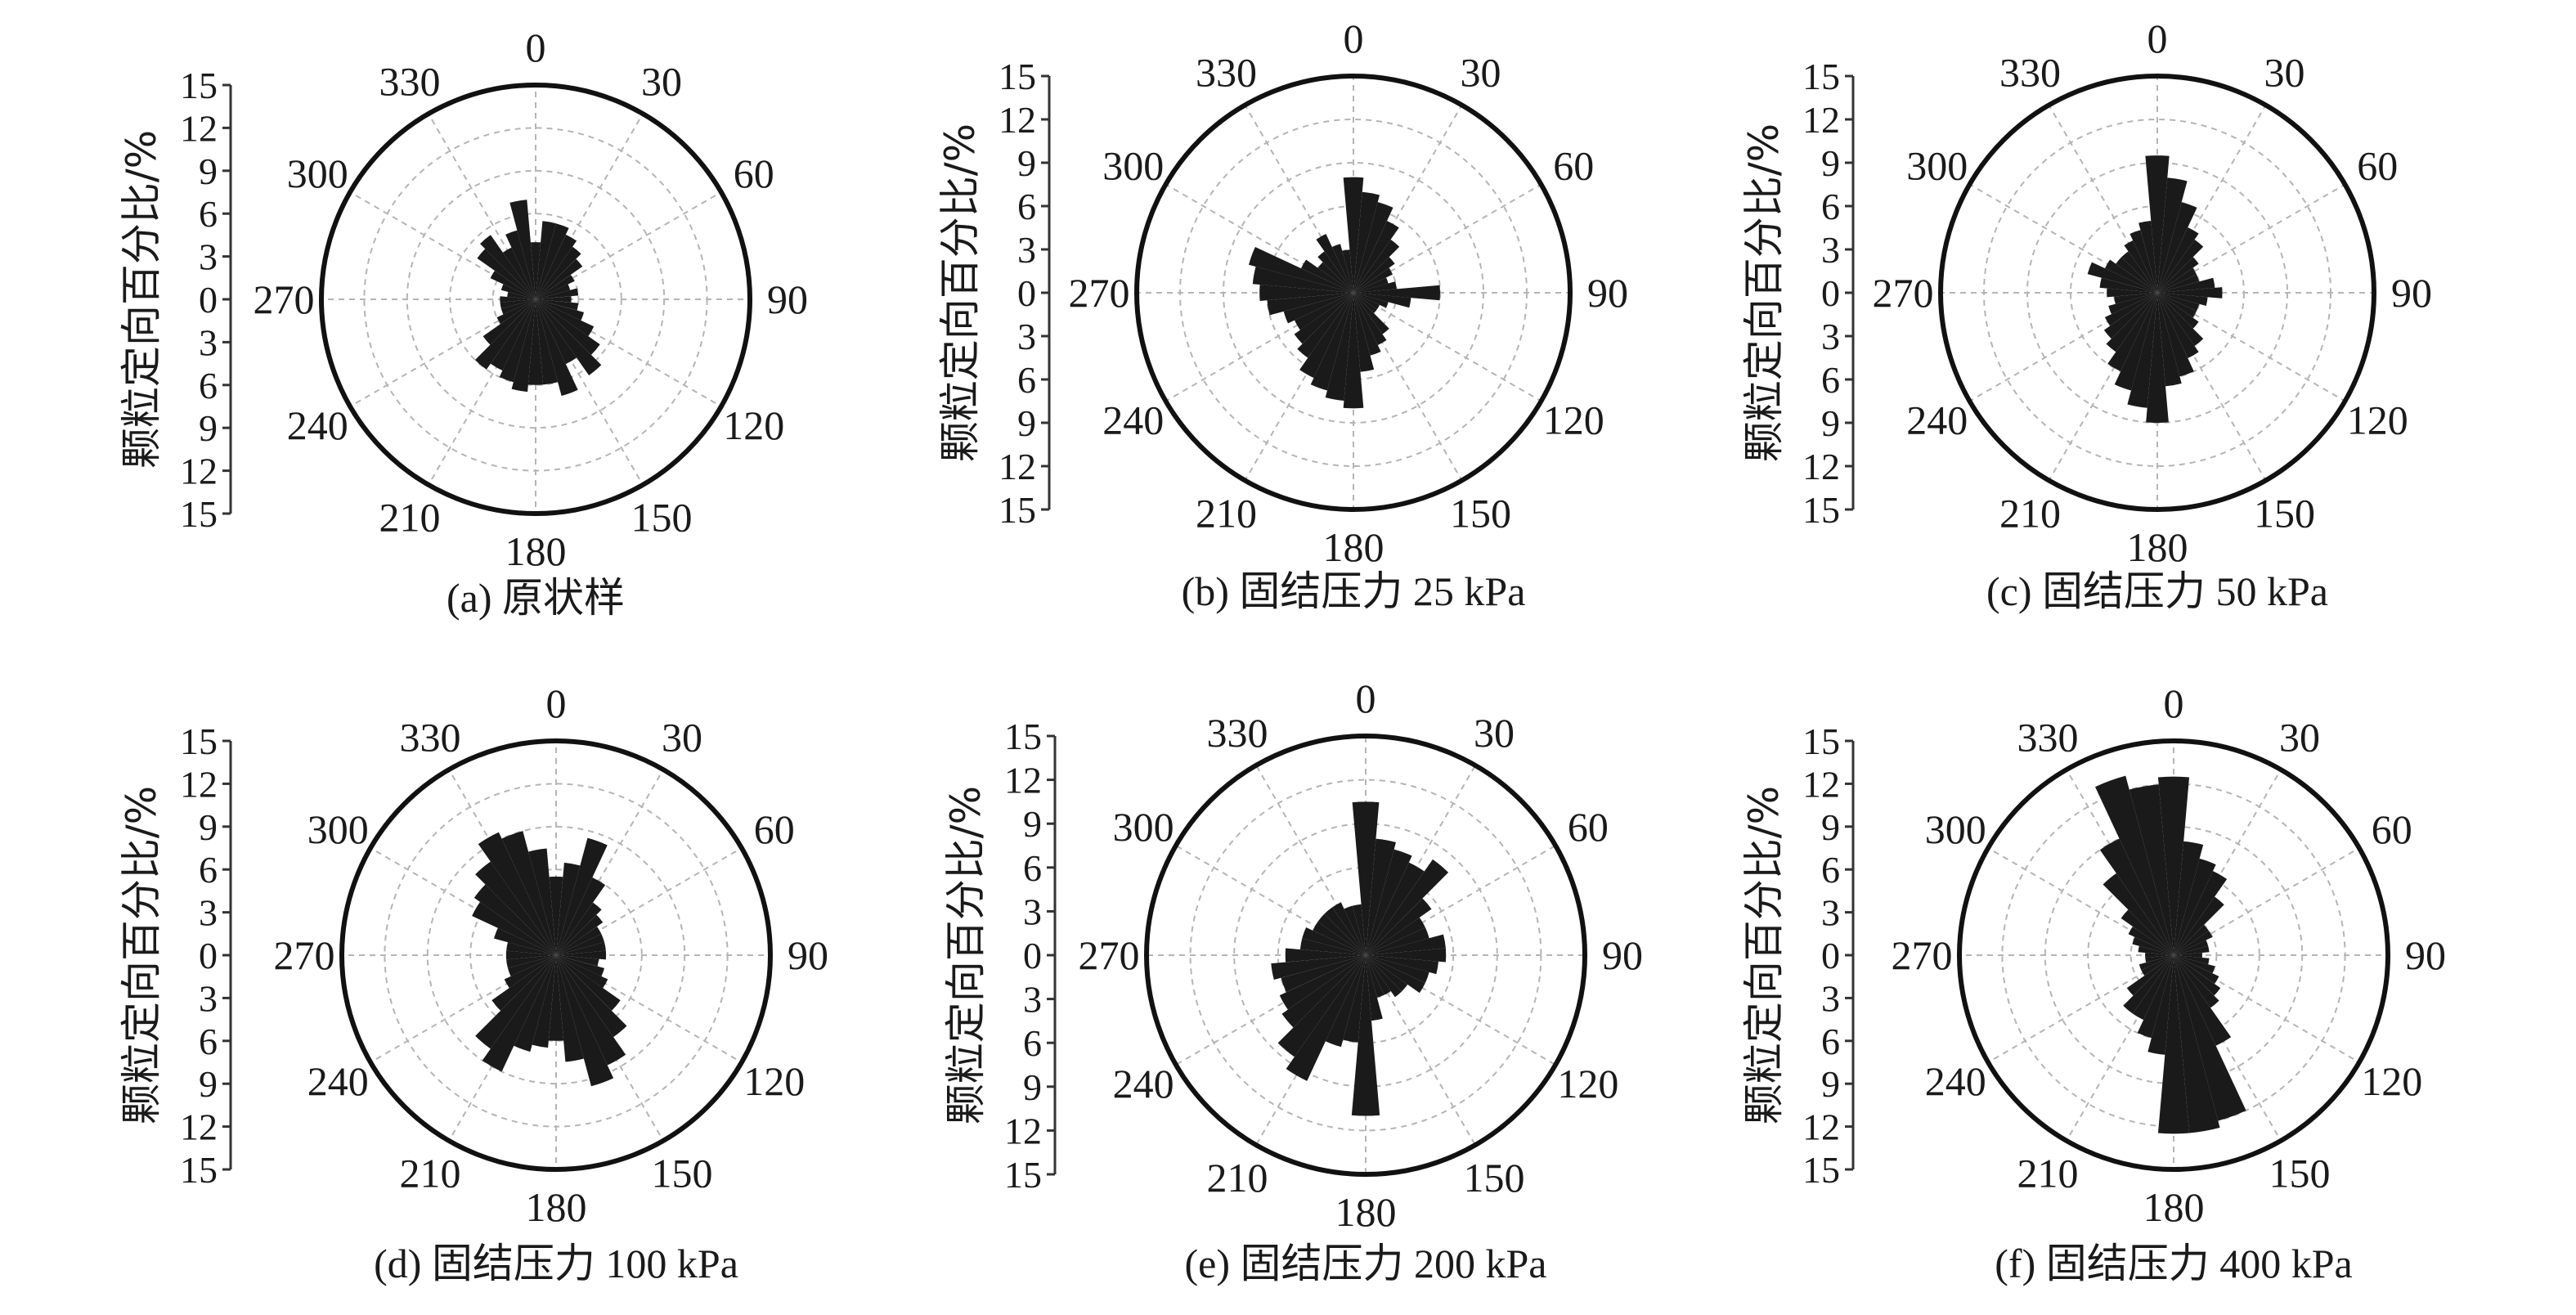 This screenshot has width=2576, height=1315. What do you see at coordinates (556, 703) in the screenshot?
I see `angle-tick-label: 0` at bounding box center [556, 703].